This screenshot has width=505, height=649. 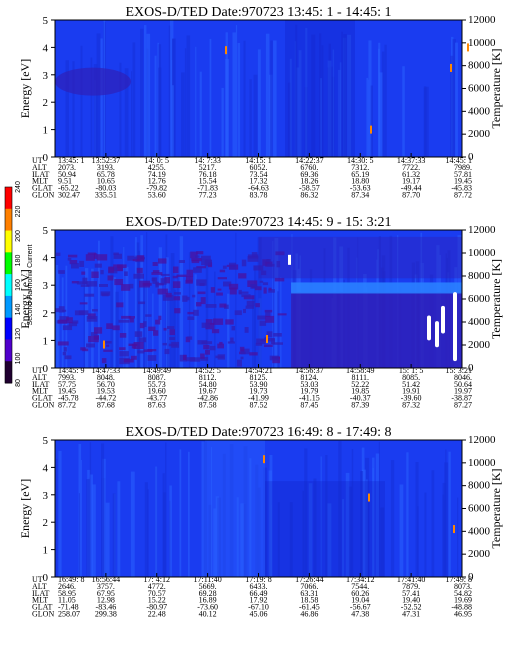 I want to click on table-cell: 17.32, so click(x=259, y=181).